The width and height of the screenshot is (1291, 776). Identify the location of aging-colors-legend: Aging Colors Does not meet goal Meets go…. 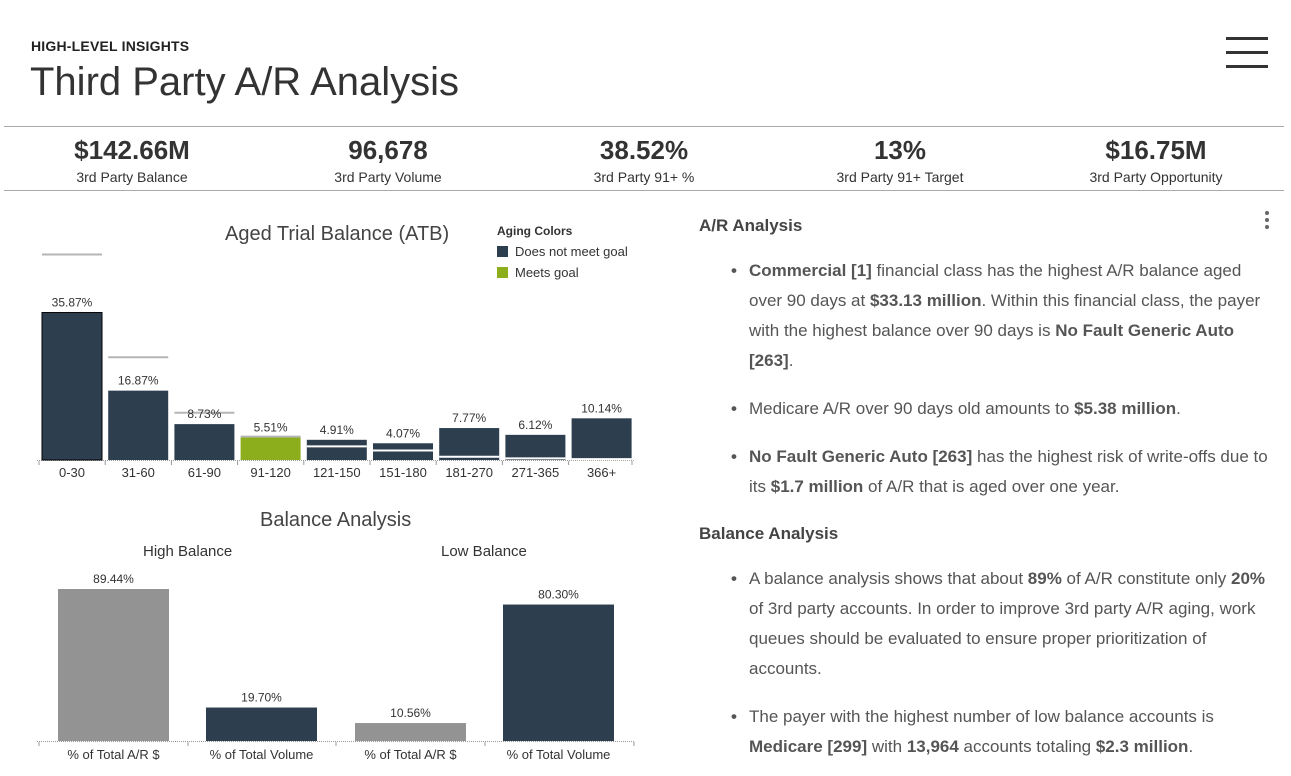
(562, 255).